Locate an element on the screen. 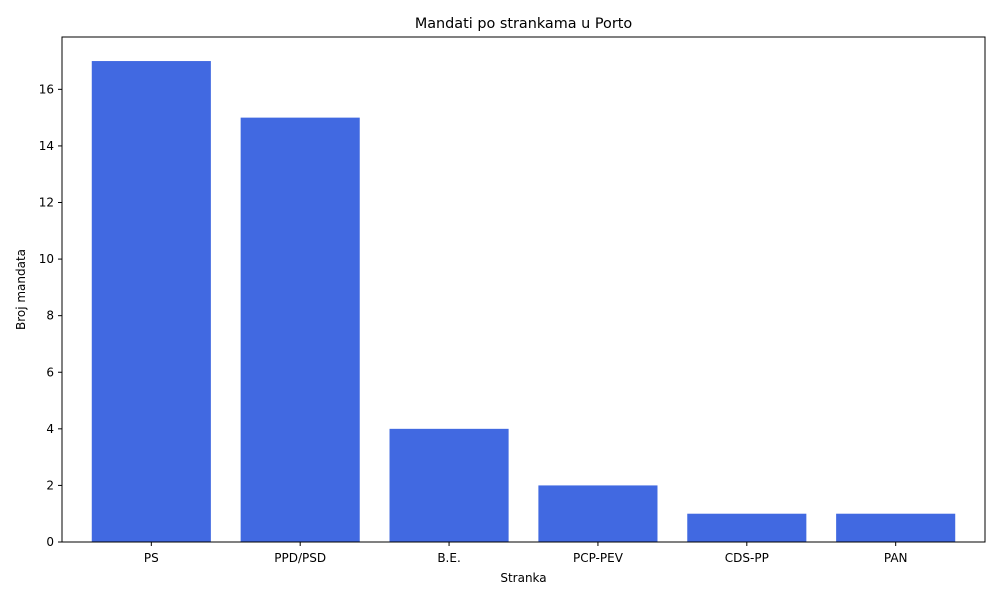  y-tick-label-7: 14 is located at coordinates (46, 146).